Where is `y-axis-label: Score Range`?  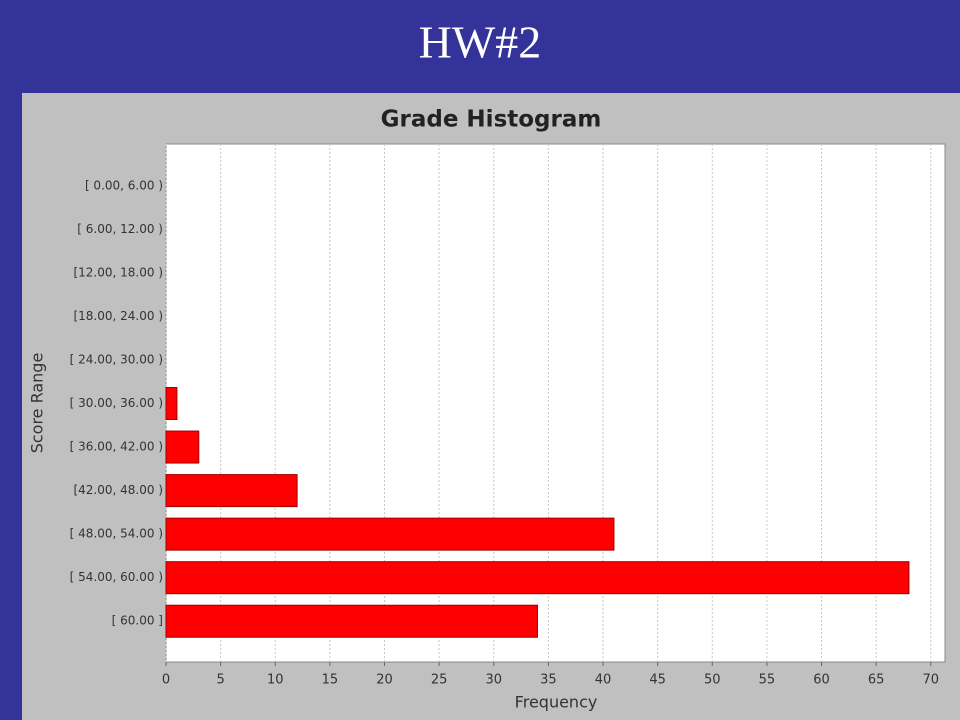 y-axis-label: Score Range is located at coordinates (37, 403).